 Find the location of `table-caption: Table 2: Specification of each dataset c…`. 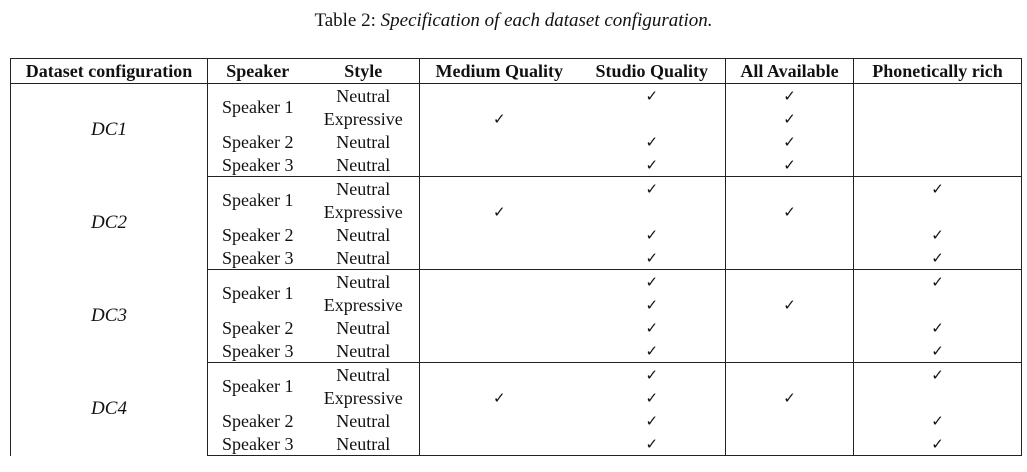

table-caption: Table 2: Specification of each dataset c… is located at coordinates (513, 21).